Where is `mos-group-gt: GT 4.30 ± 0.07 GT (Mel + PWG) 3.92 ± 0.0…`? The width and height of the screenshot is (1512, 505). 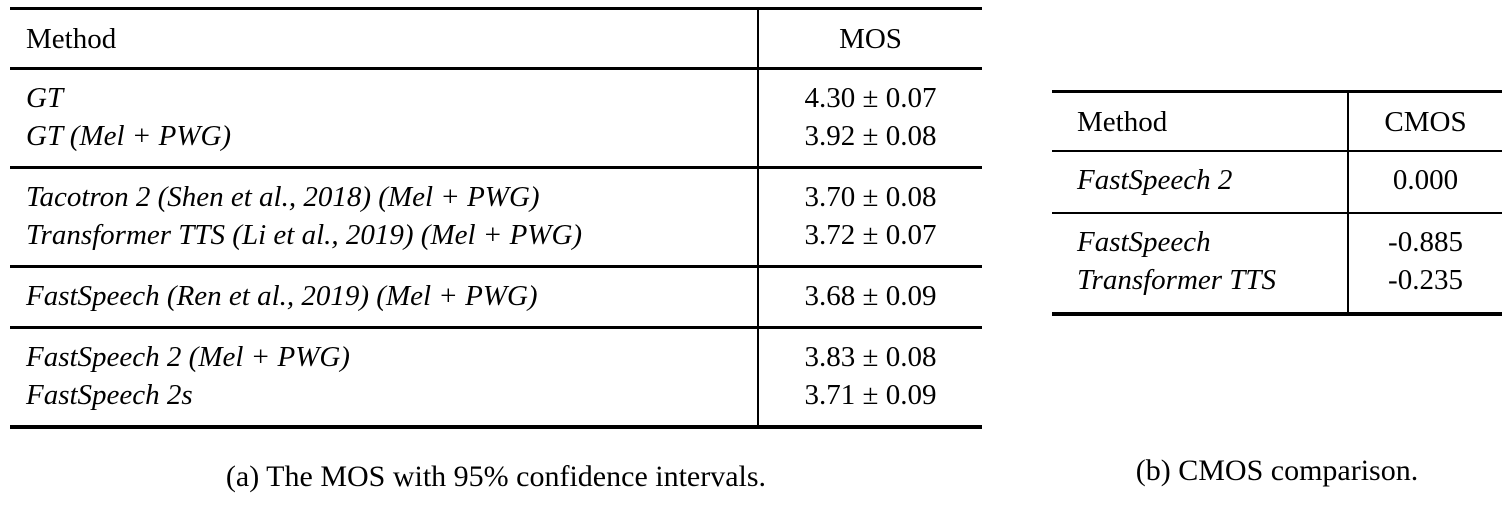 mos-group-gt: GT 4.30 ± 0.07 GT (Mel + PWG) 3.92 ± 0.0… is located at coordinates (496, 118).